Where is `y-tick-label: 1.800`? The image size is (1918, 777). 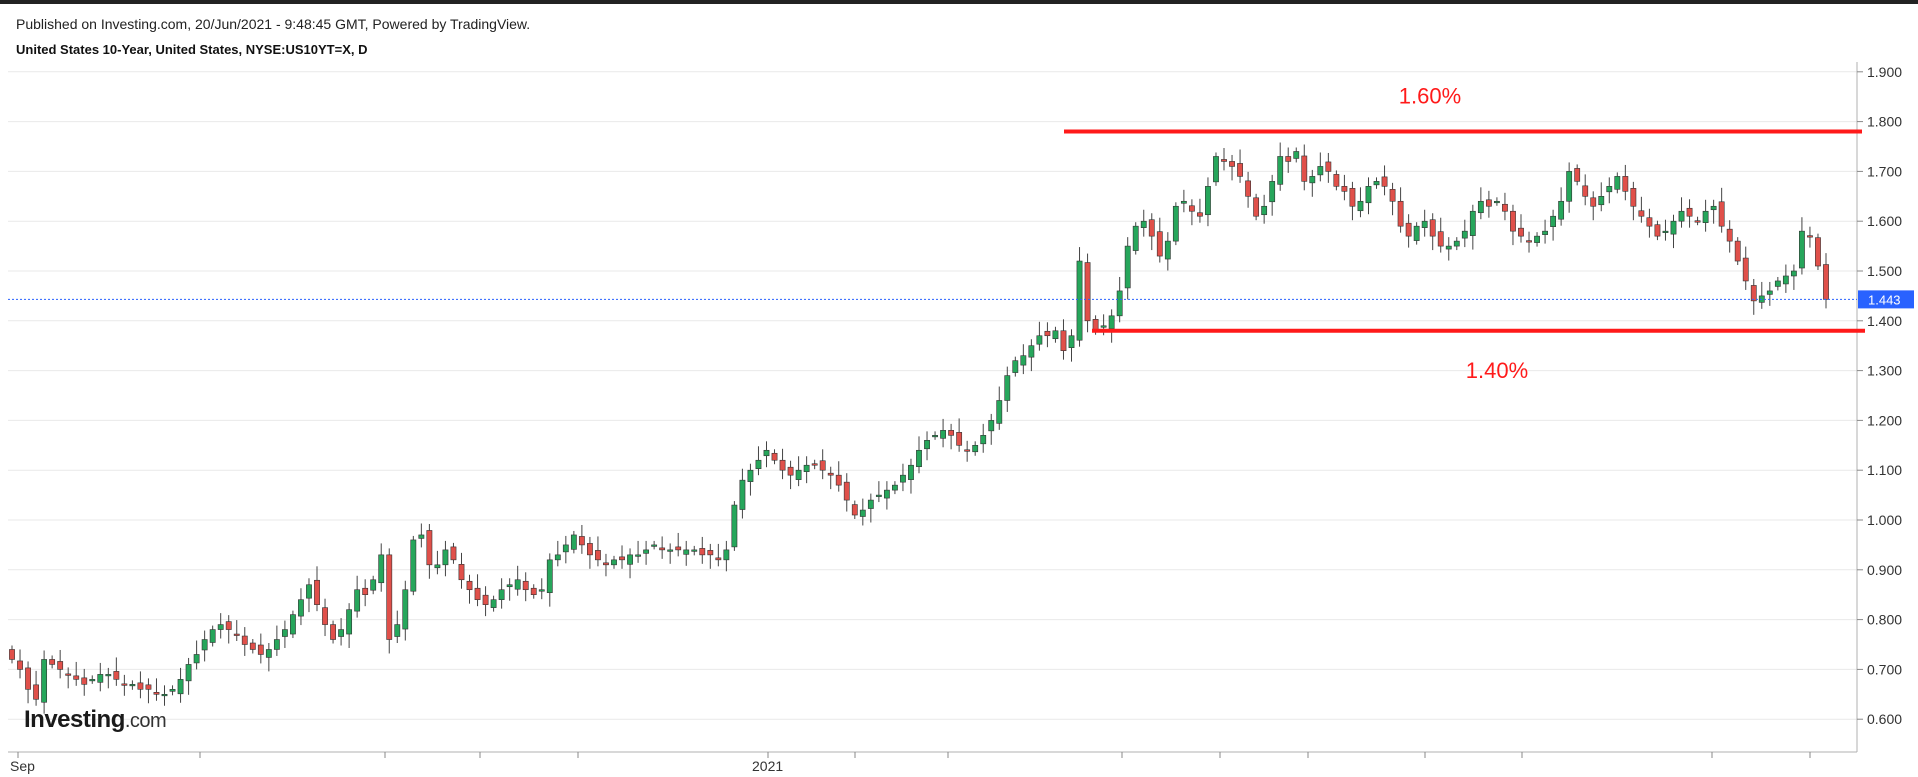
y-tick-label: 1.800 is located at coordinates (1884, 122).